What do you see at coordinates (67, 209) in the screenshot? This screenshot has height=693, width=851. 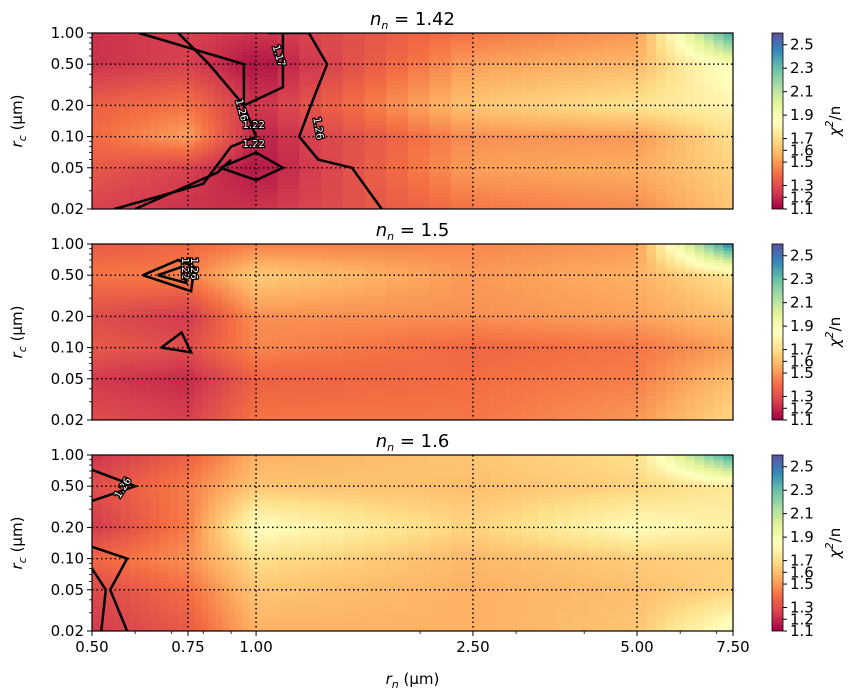 I see `y-tick-label: 0.02` at bounding box center [67, 209].